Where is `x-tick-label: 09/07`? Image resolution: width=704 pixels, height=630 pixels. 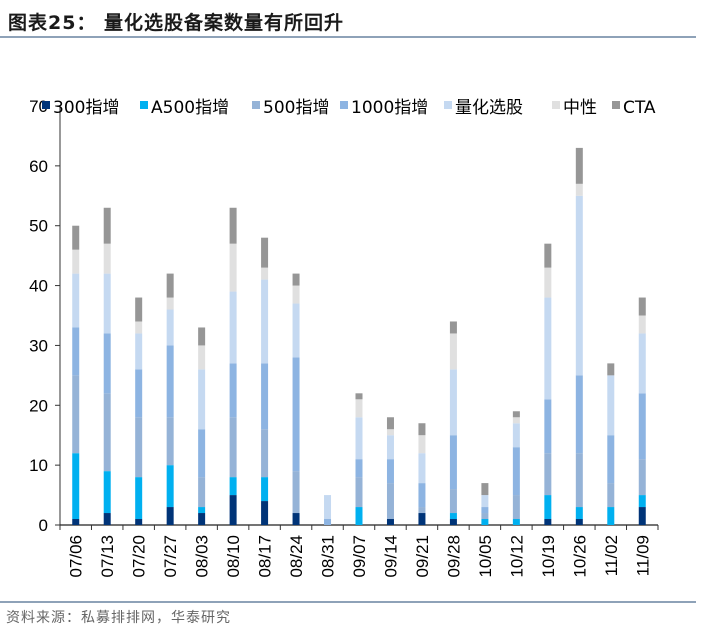 x-tick-label: 09/07 is located at coordinates (359, 556).